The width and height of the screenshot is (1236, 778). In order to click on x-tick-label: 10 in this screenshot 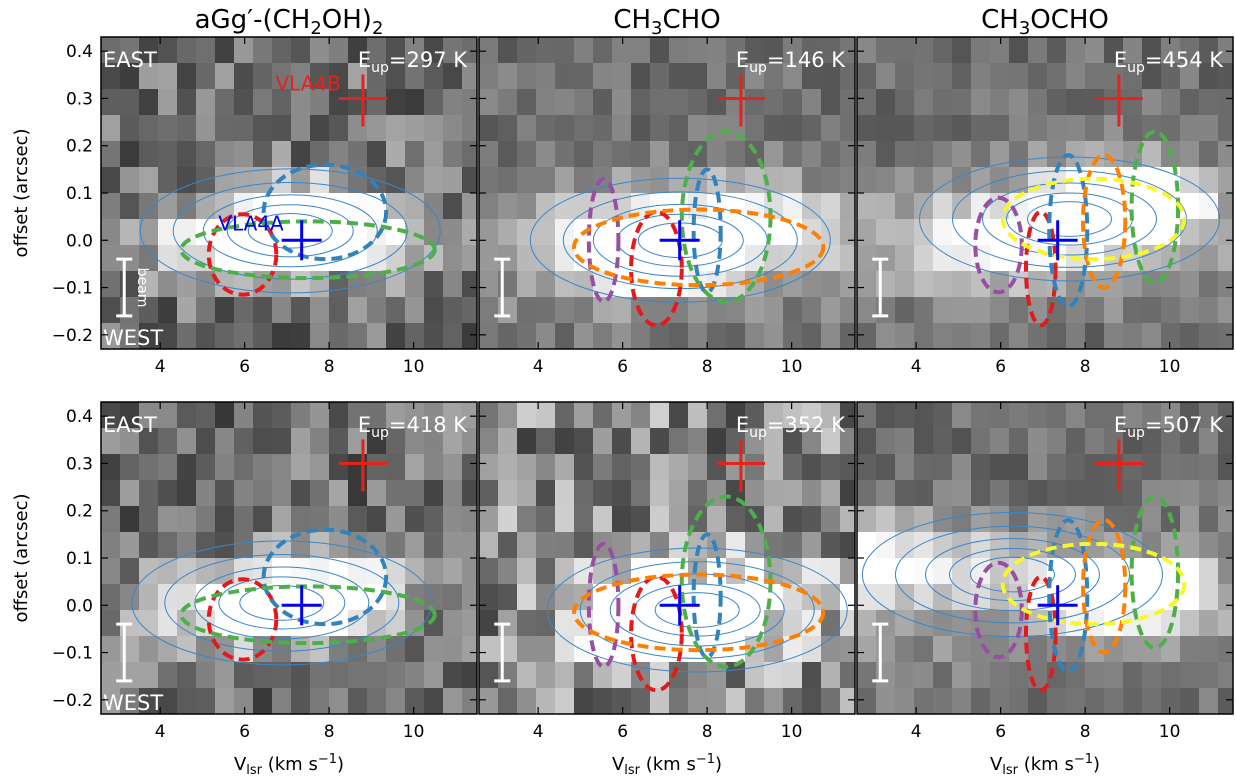, I will do `click(792, 367)`.